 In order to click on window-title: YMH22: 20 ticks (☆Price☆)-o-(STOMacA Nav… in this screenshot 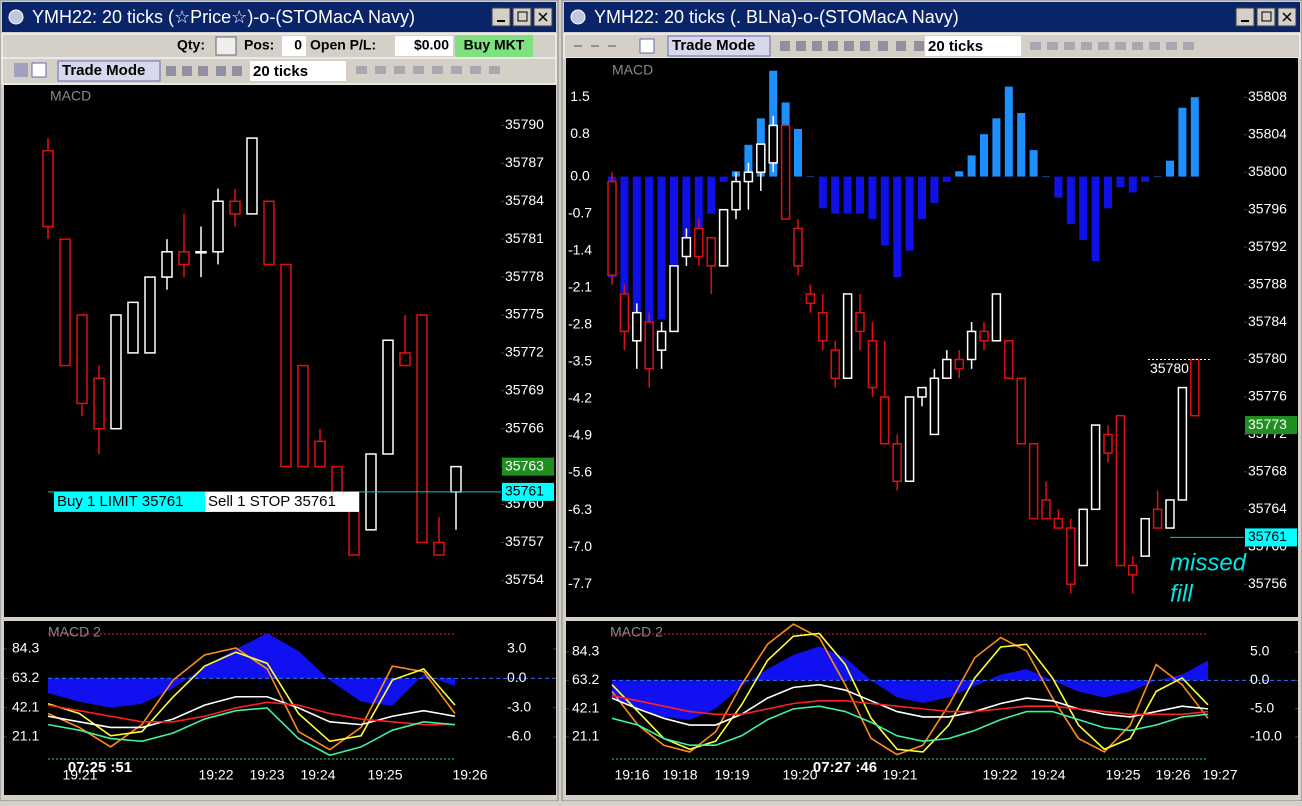, I will do `click(223, 17)`.